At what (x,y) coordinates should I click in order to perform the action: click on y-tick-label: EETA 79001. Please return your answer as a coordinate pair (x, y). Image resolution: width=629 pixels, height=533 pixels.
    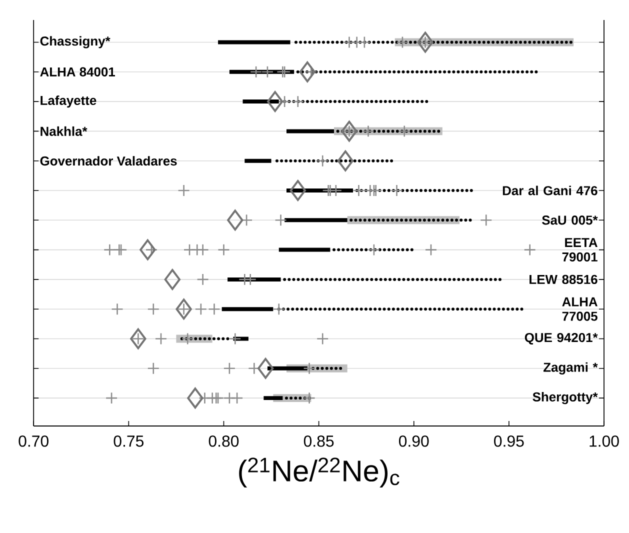
    Looking at the image, I should click on (580, 250).